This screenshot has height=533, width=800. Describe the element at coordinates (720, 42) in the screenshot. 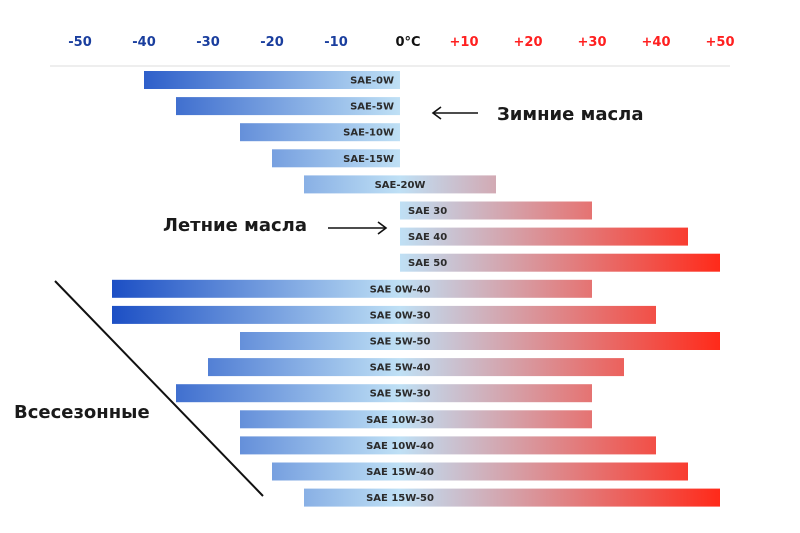

I see `x-tick-label: +50` at that location.